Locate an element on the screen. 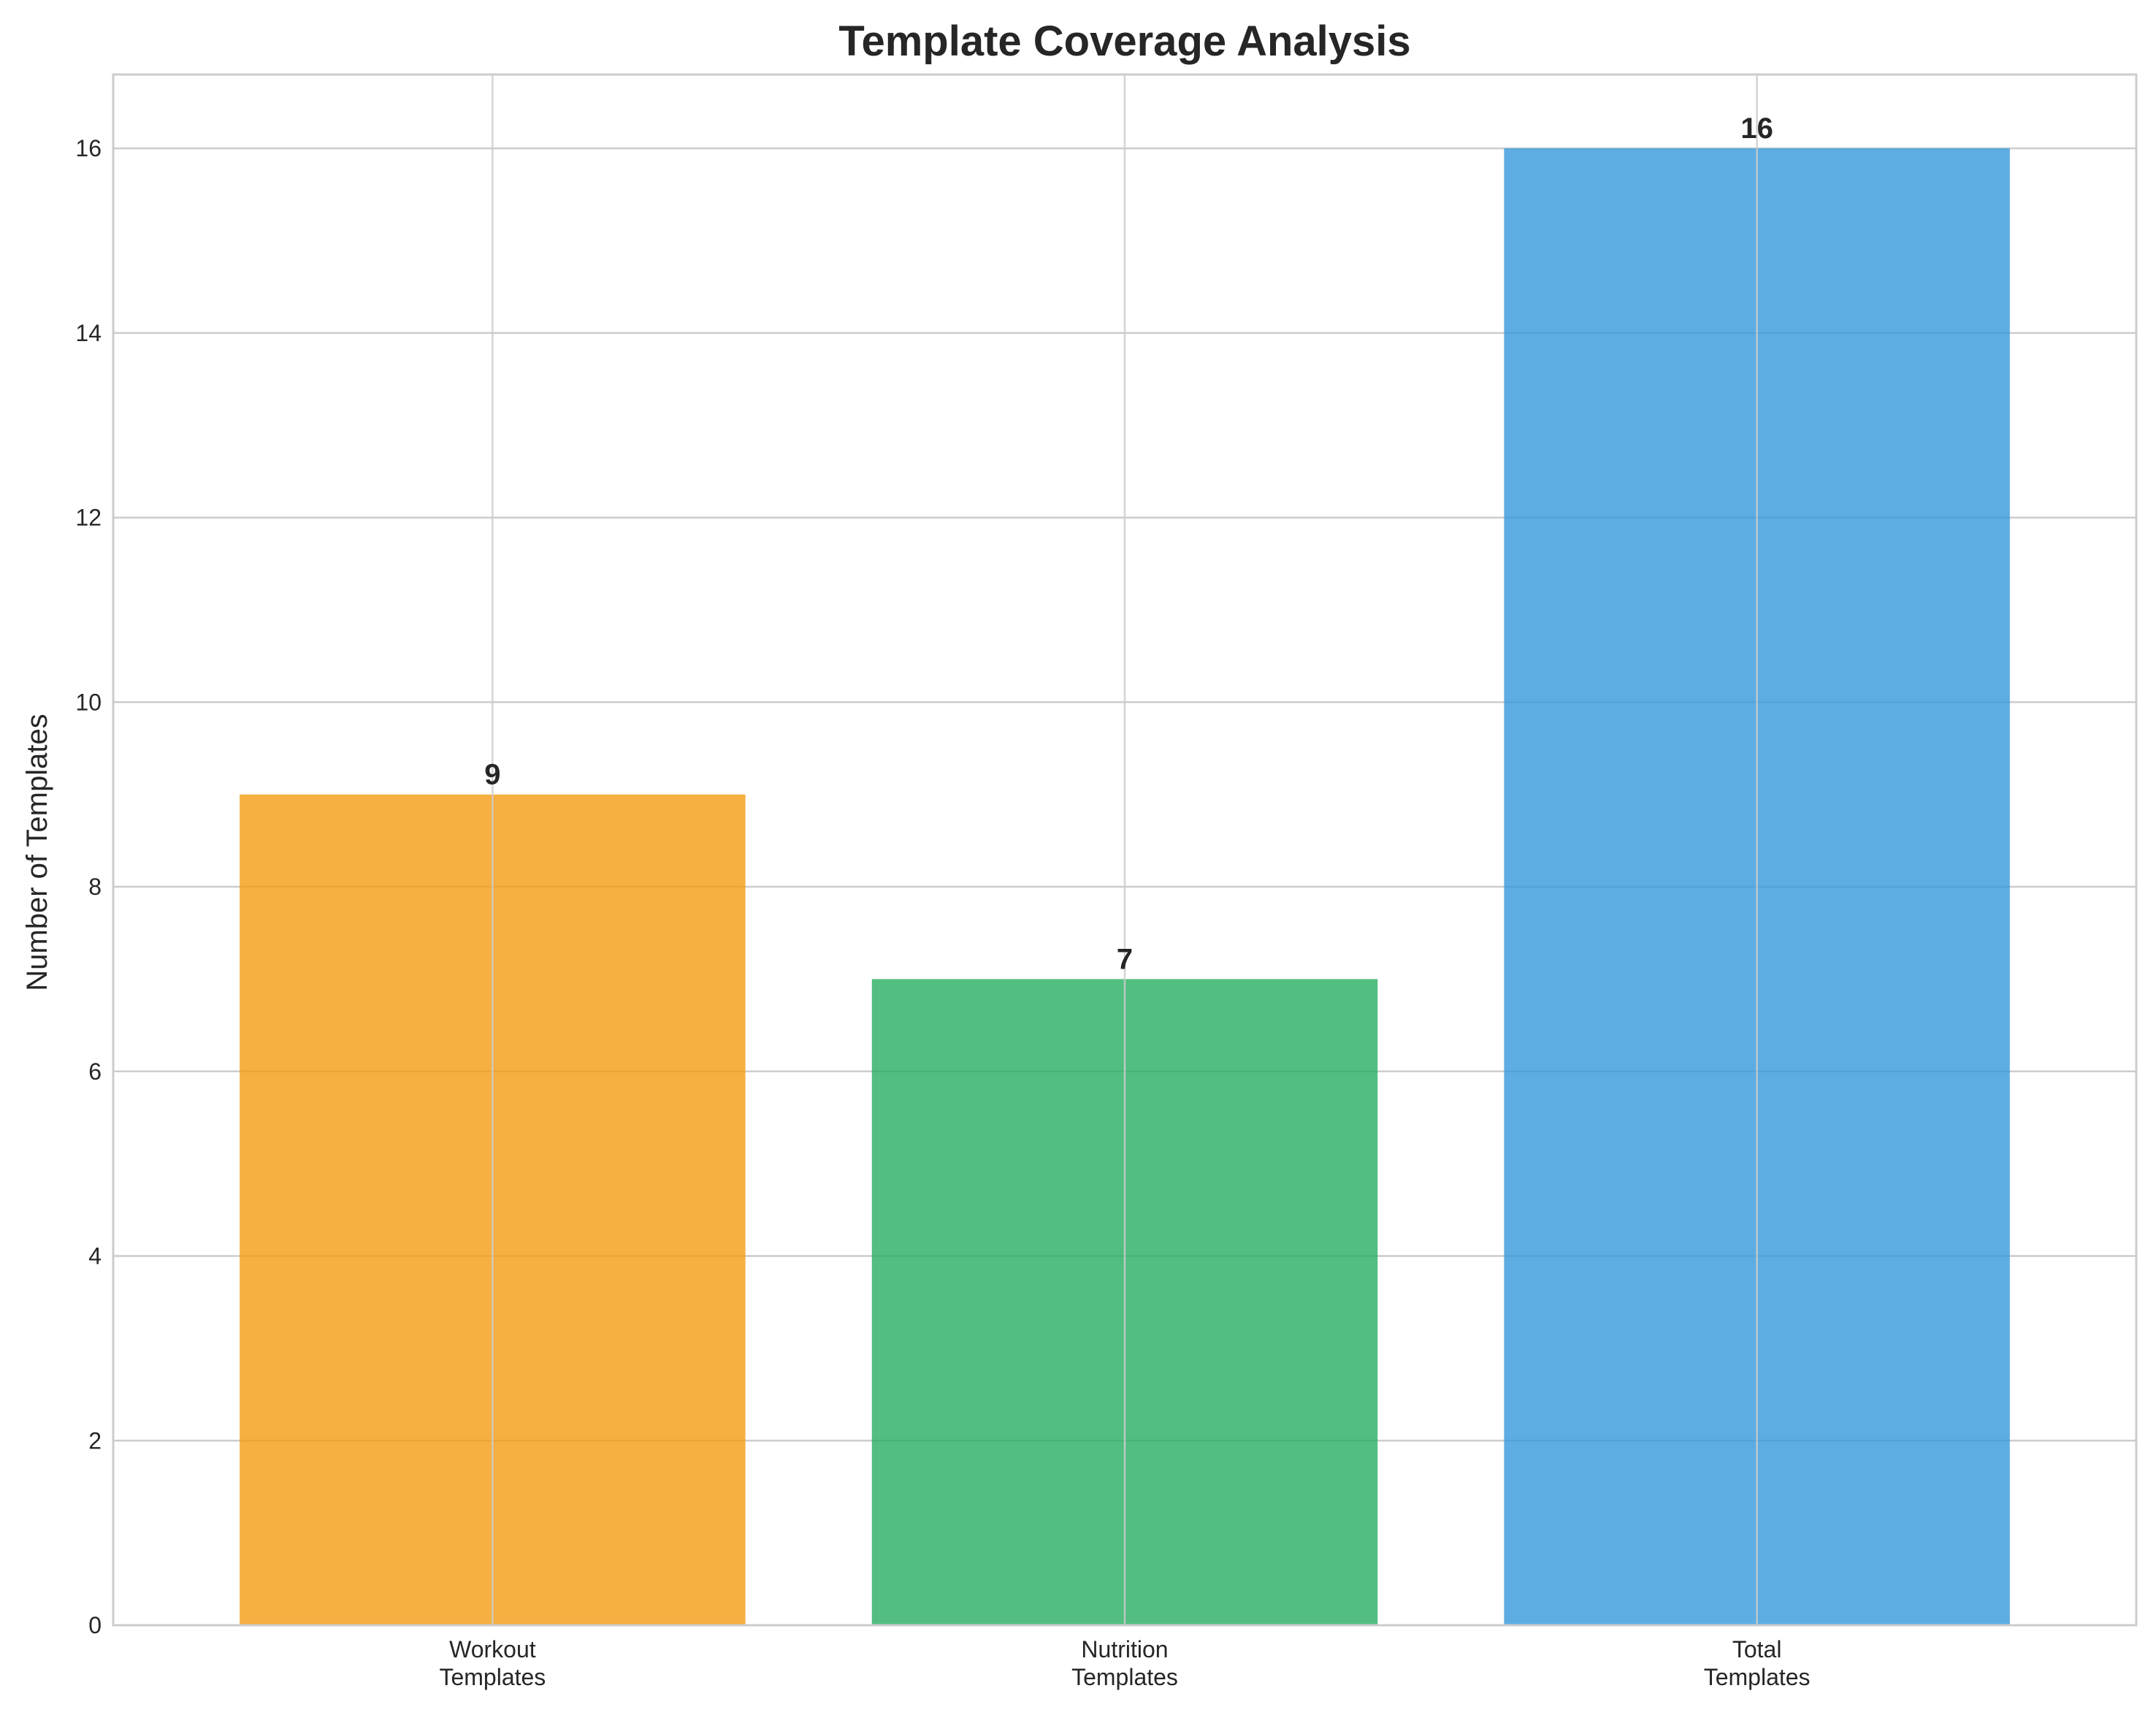 Image resolution: width=2156 pixels, height=1718 pixels. x-tick-label-line: Workout is located at coordinates (493, 1649).